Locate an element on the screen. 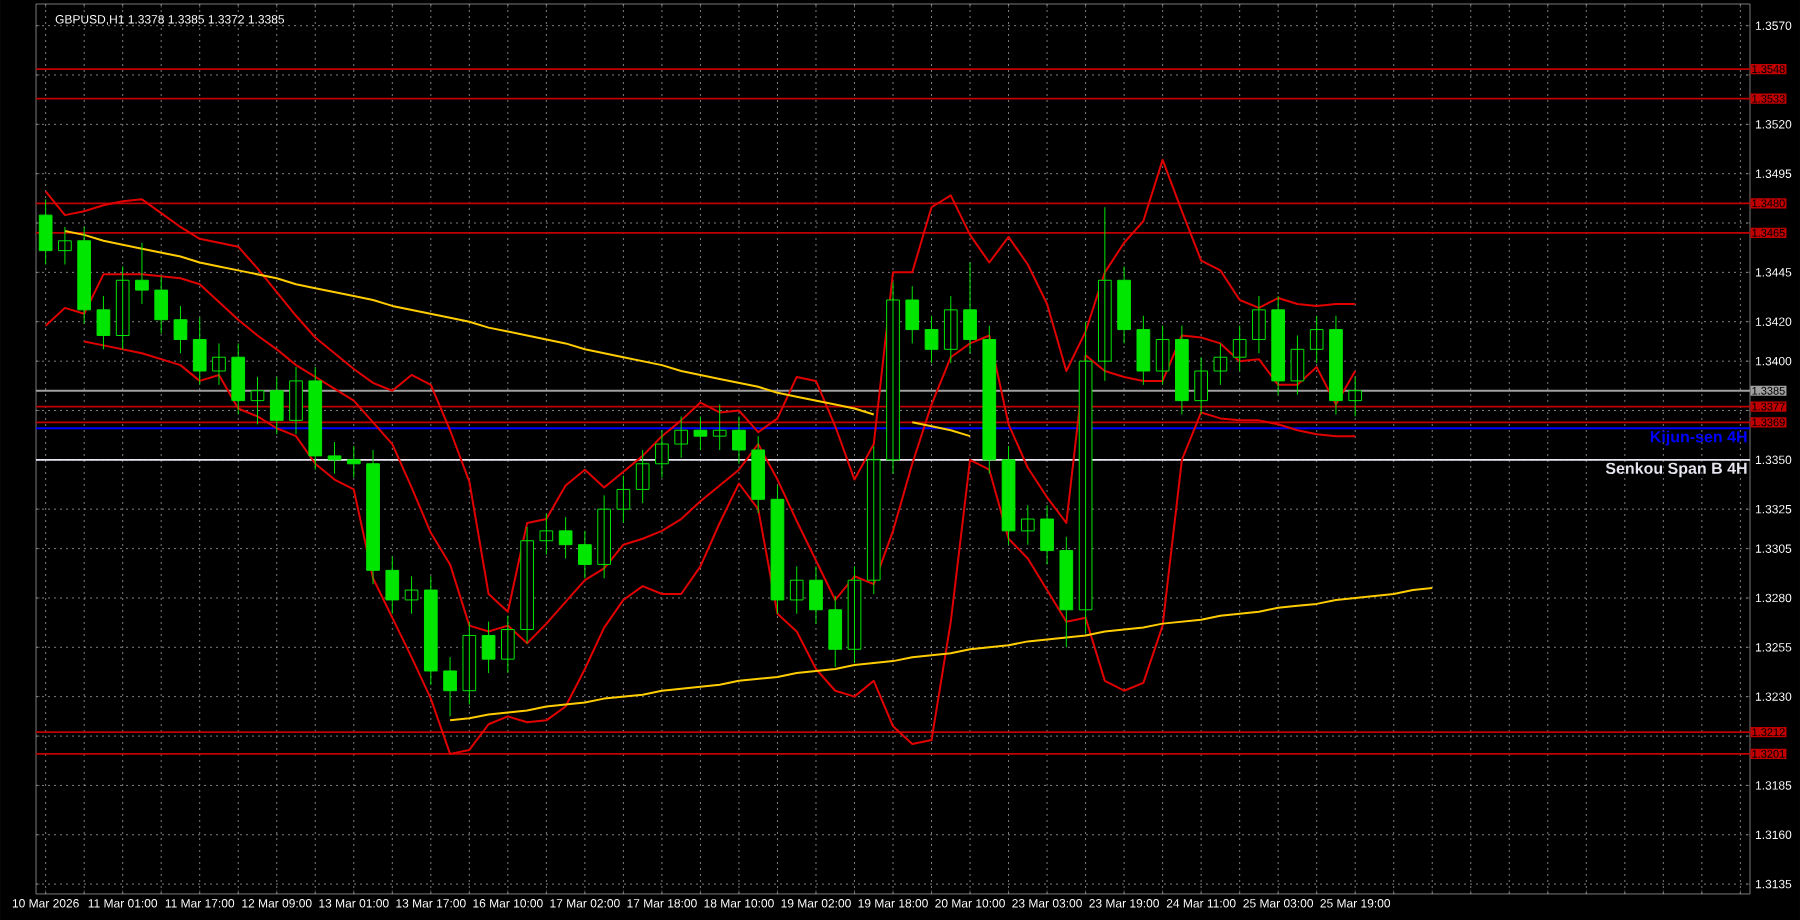 The height and width of the screenshot is (920, 1800). annotation: Senkou Span B 4H is located at coordinates (1676, 470).